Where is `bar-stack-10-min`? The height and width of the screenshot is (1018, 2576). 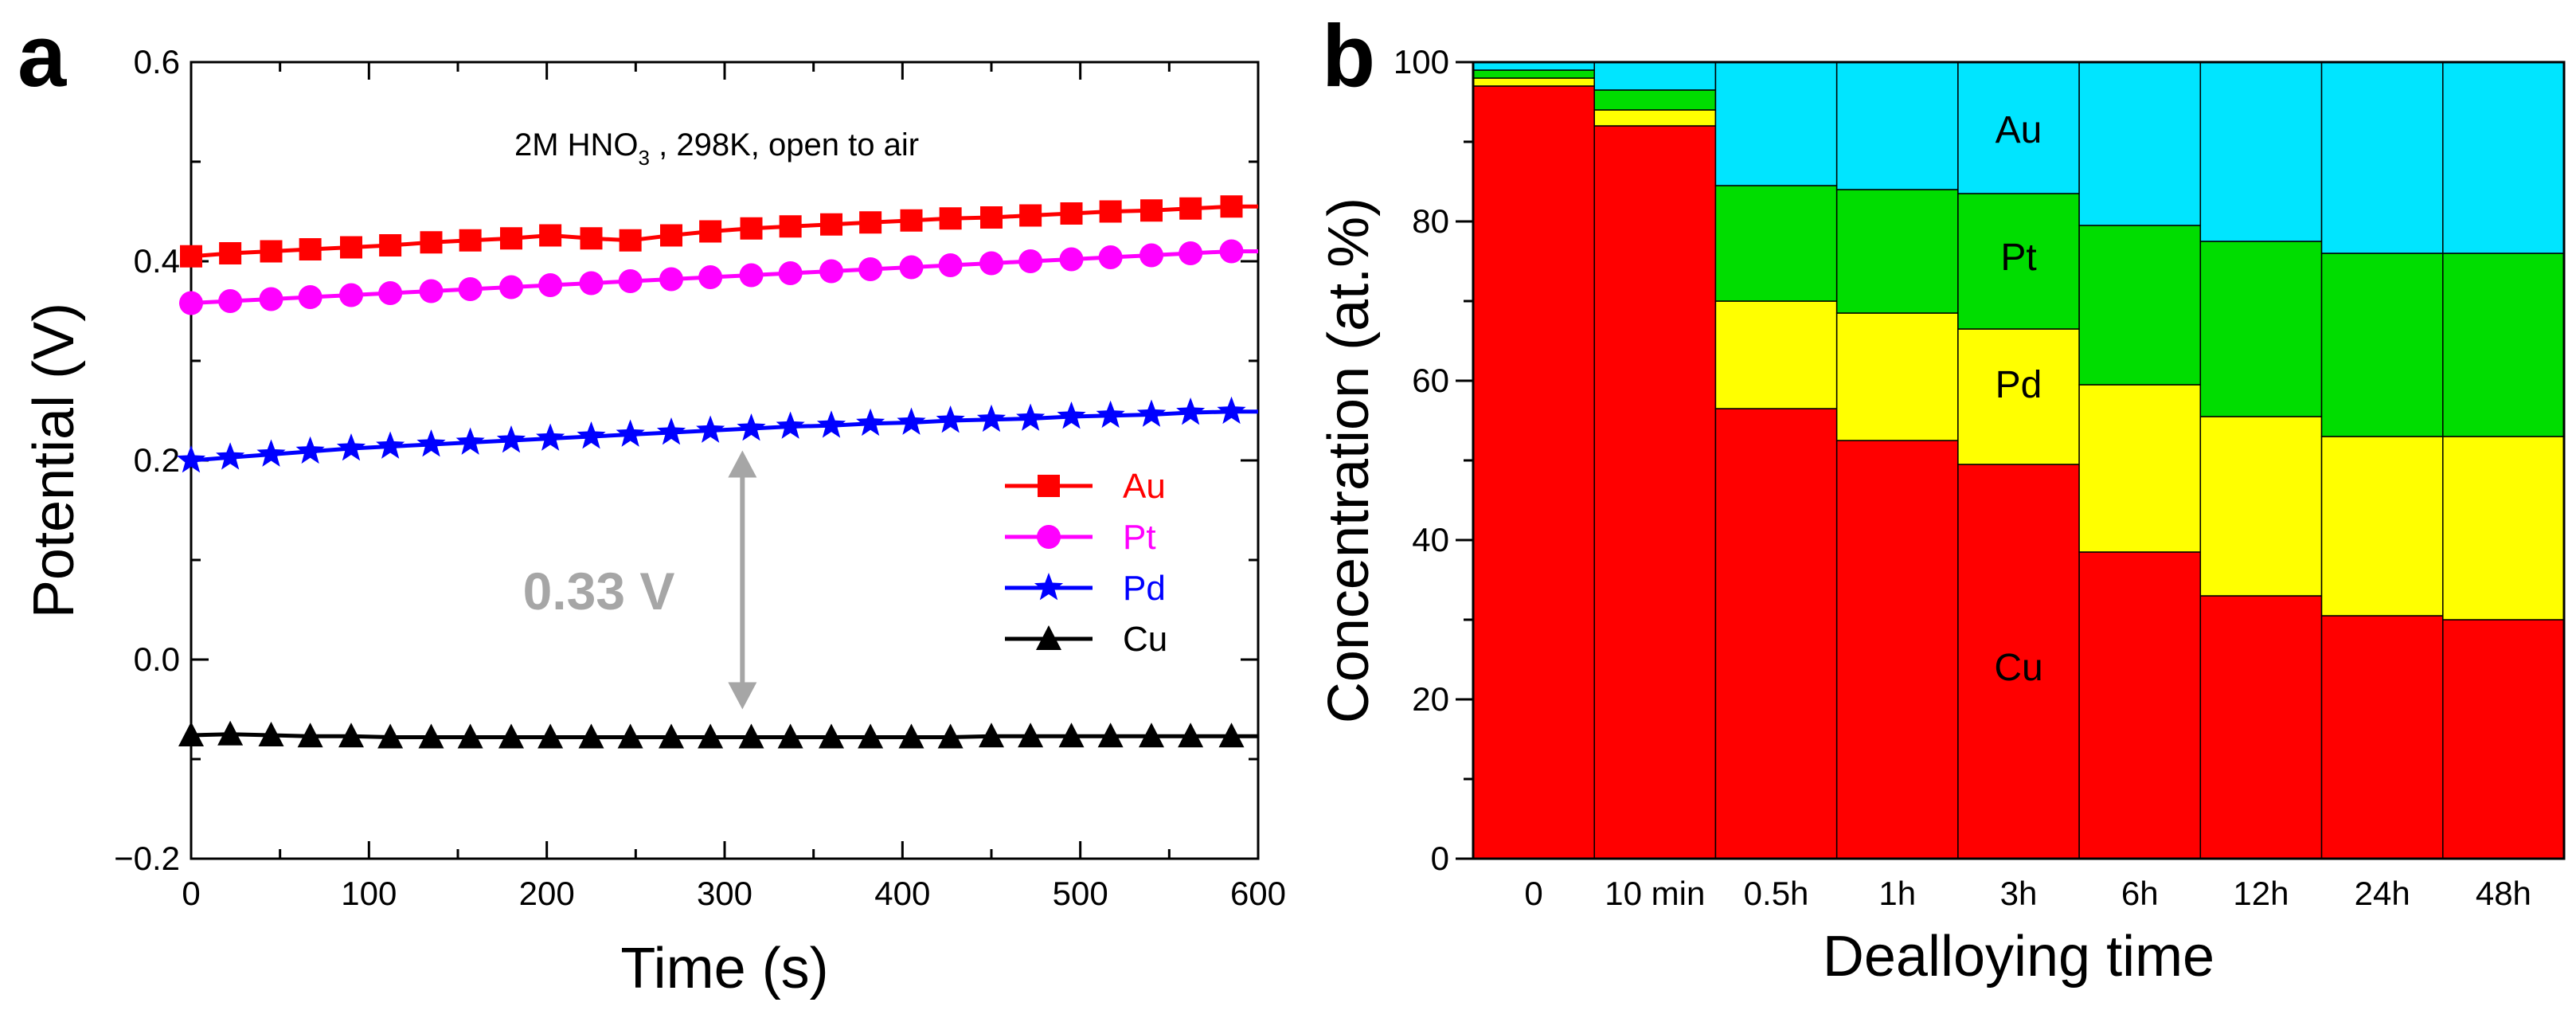
bar-stack-10-min is located at coordinates (1655, 460).